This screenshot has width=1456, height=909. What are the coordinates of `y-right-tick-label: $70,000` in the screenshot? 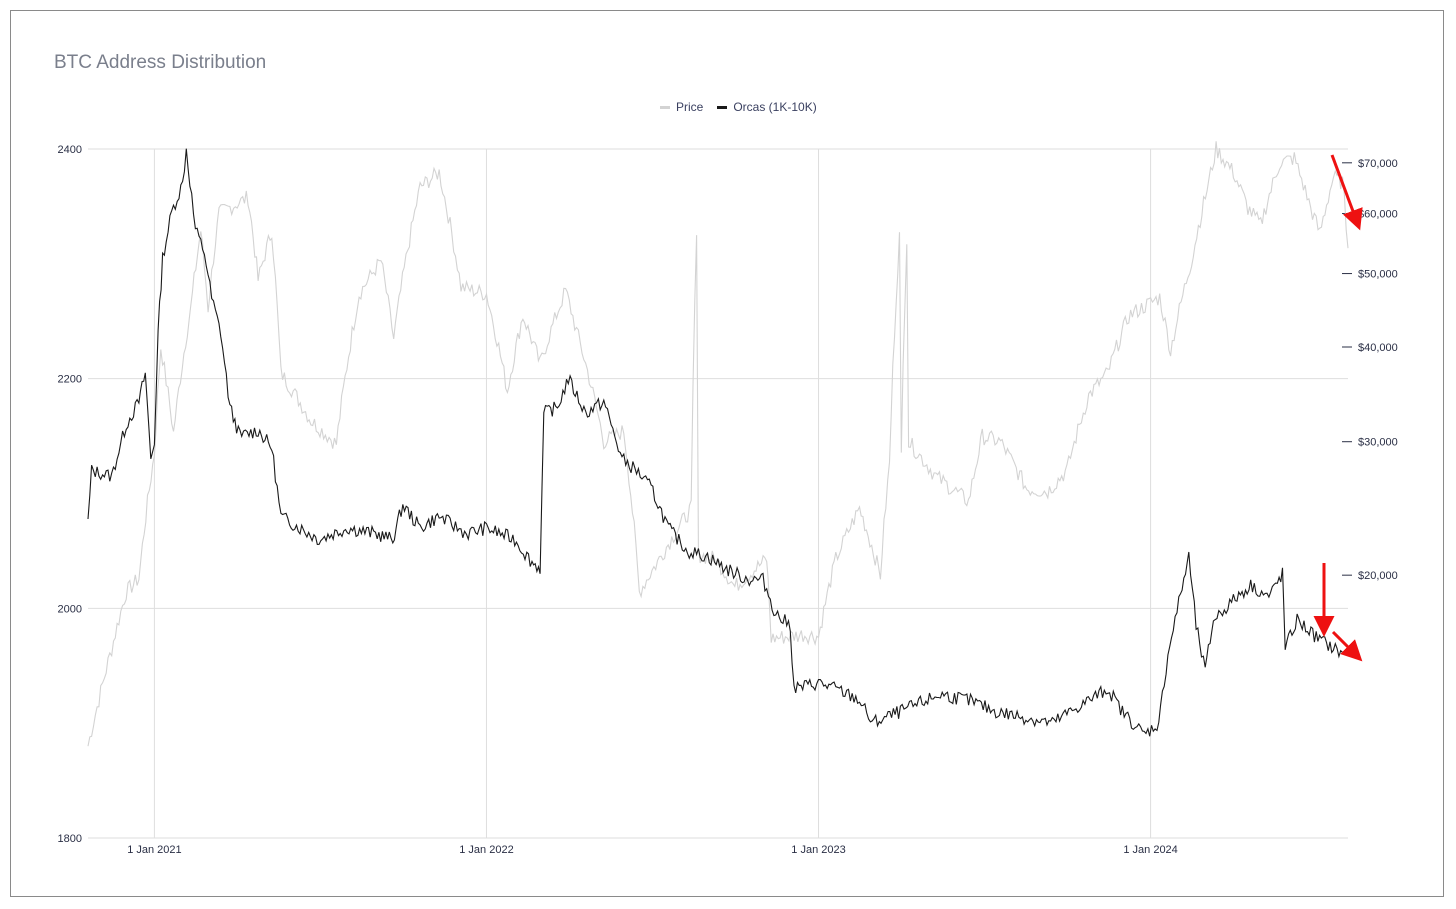 It's located at (1378, 164).